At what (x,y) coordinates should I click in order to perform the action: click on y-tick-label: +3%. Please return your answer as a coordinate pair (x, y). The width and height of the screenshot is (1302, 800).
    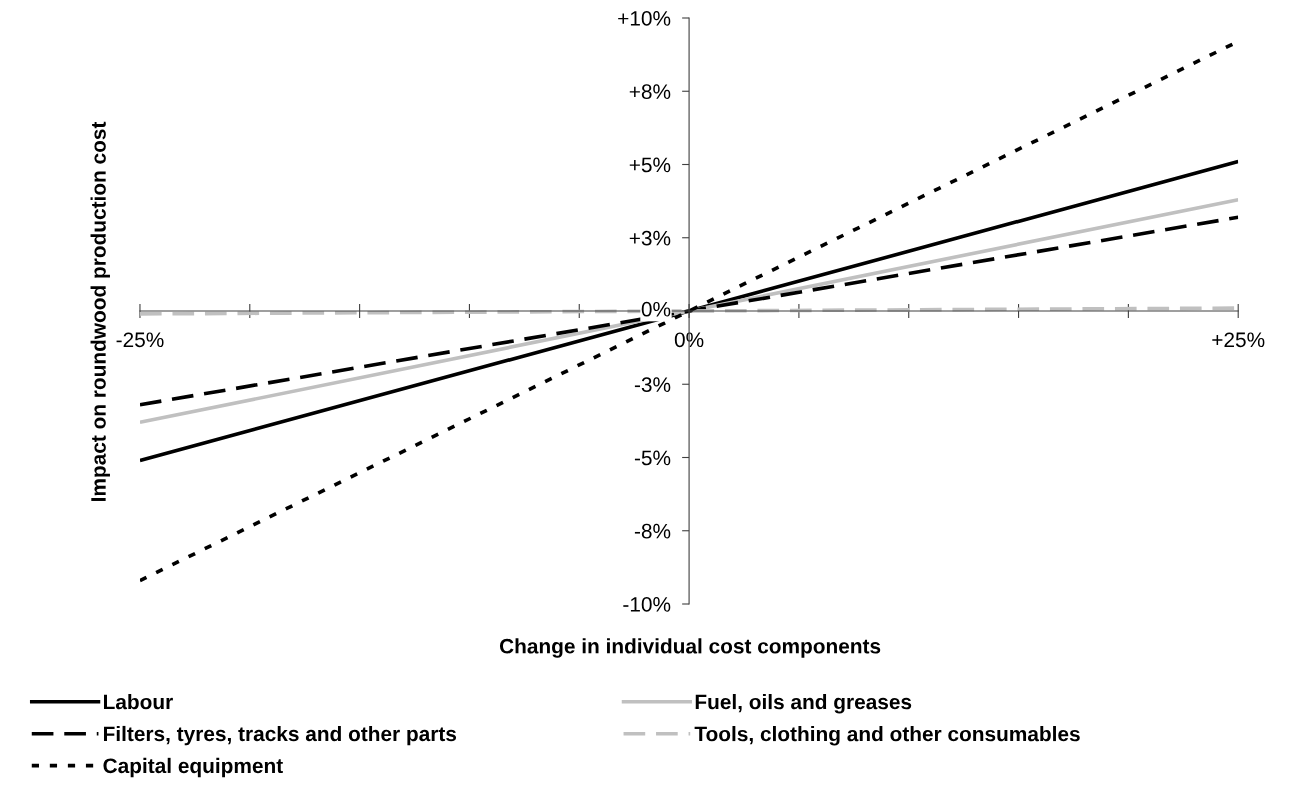
    Looking at the image, I should click on (650, 238).